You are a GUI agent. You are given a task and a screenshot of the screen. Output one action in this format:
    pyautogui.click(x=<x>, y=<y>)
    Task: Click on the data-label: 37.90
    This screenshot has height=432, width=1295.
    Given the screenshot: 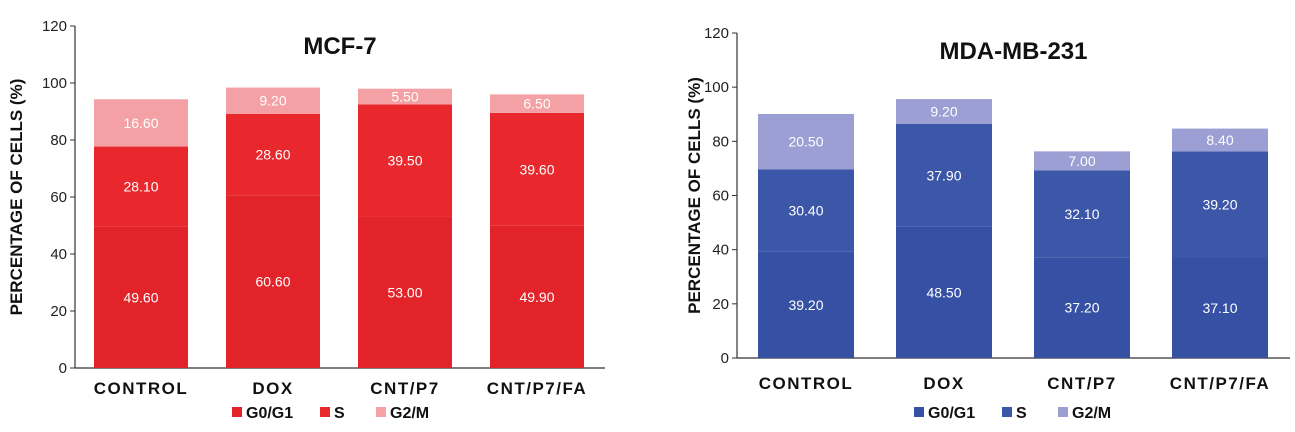 What is the action you would take?
    pyautogui.click(x=943, y=175)
    